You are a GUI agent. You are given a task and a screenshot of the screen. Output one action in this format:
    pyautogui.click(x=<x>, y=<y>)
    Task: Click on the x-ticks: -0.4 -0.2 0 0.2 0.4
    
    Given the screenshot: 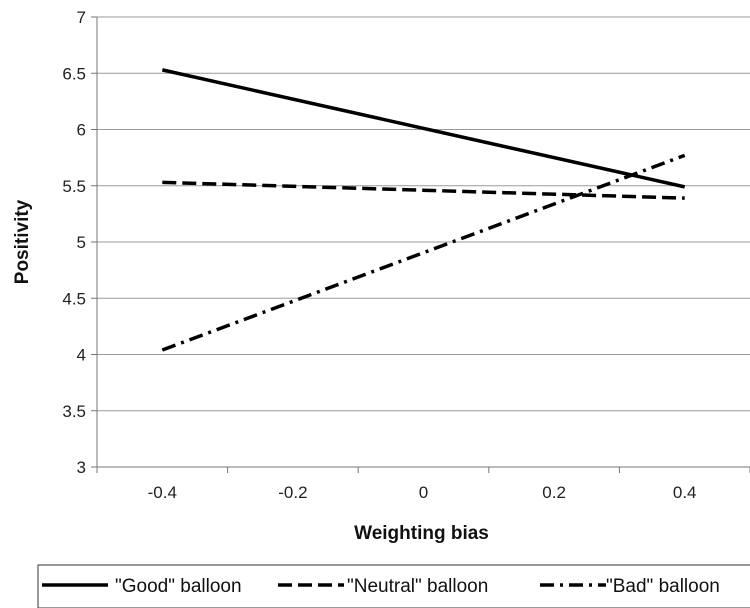 What is the action you would take?
    pyautogui.click(x=423, y=484)
    